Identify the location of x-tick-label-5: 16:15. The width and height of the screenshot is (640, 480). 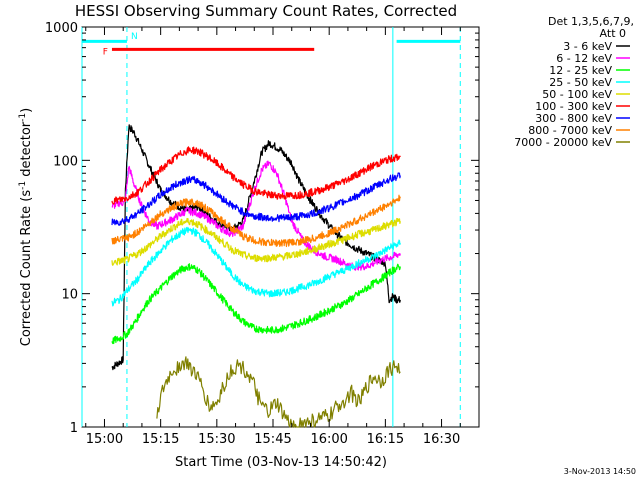
(385, 439).